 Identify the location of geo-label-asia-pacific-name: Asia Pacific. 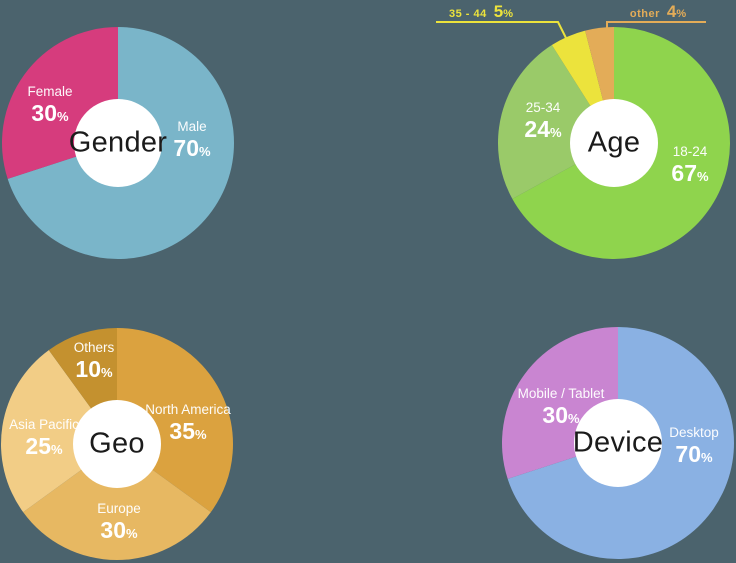
(44, 424).